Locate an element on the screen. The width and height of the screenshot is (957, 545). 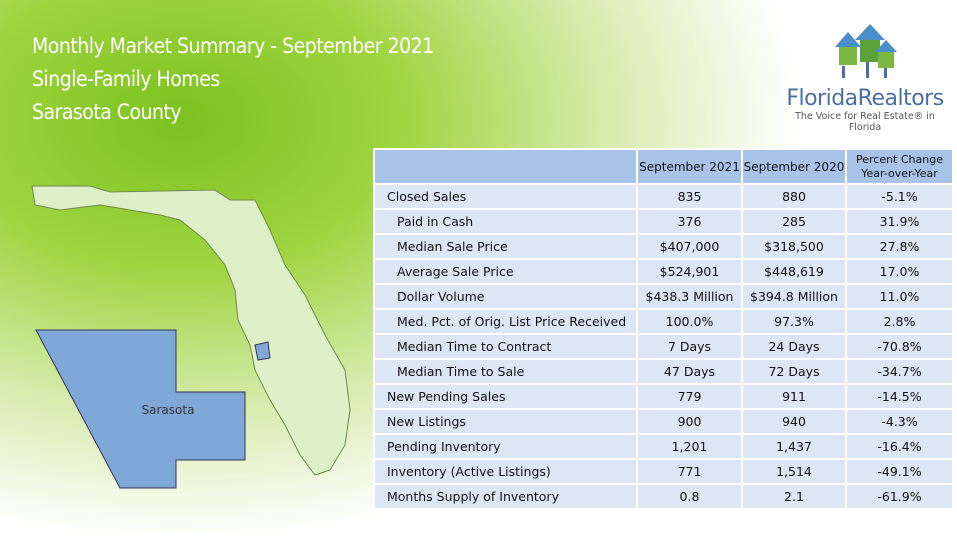
sarasota-county is located at coordinates (262, 351).